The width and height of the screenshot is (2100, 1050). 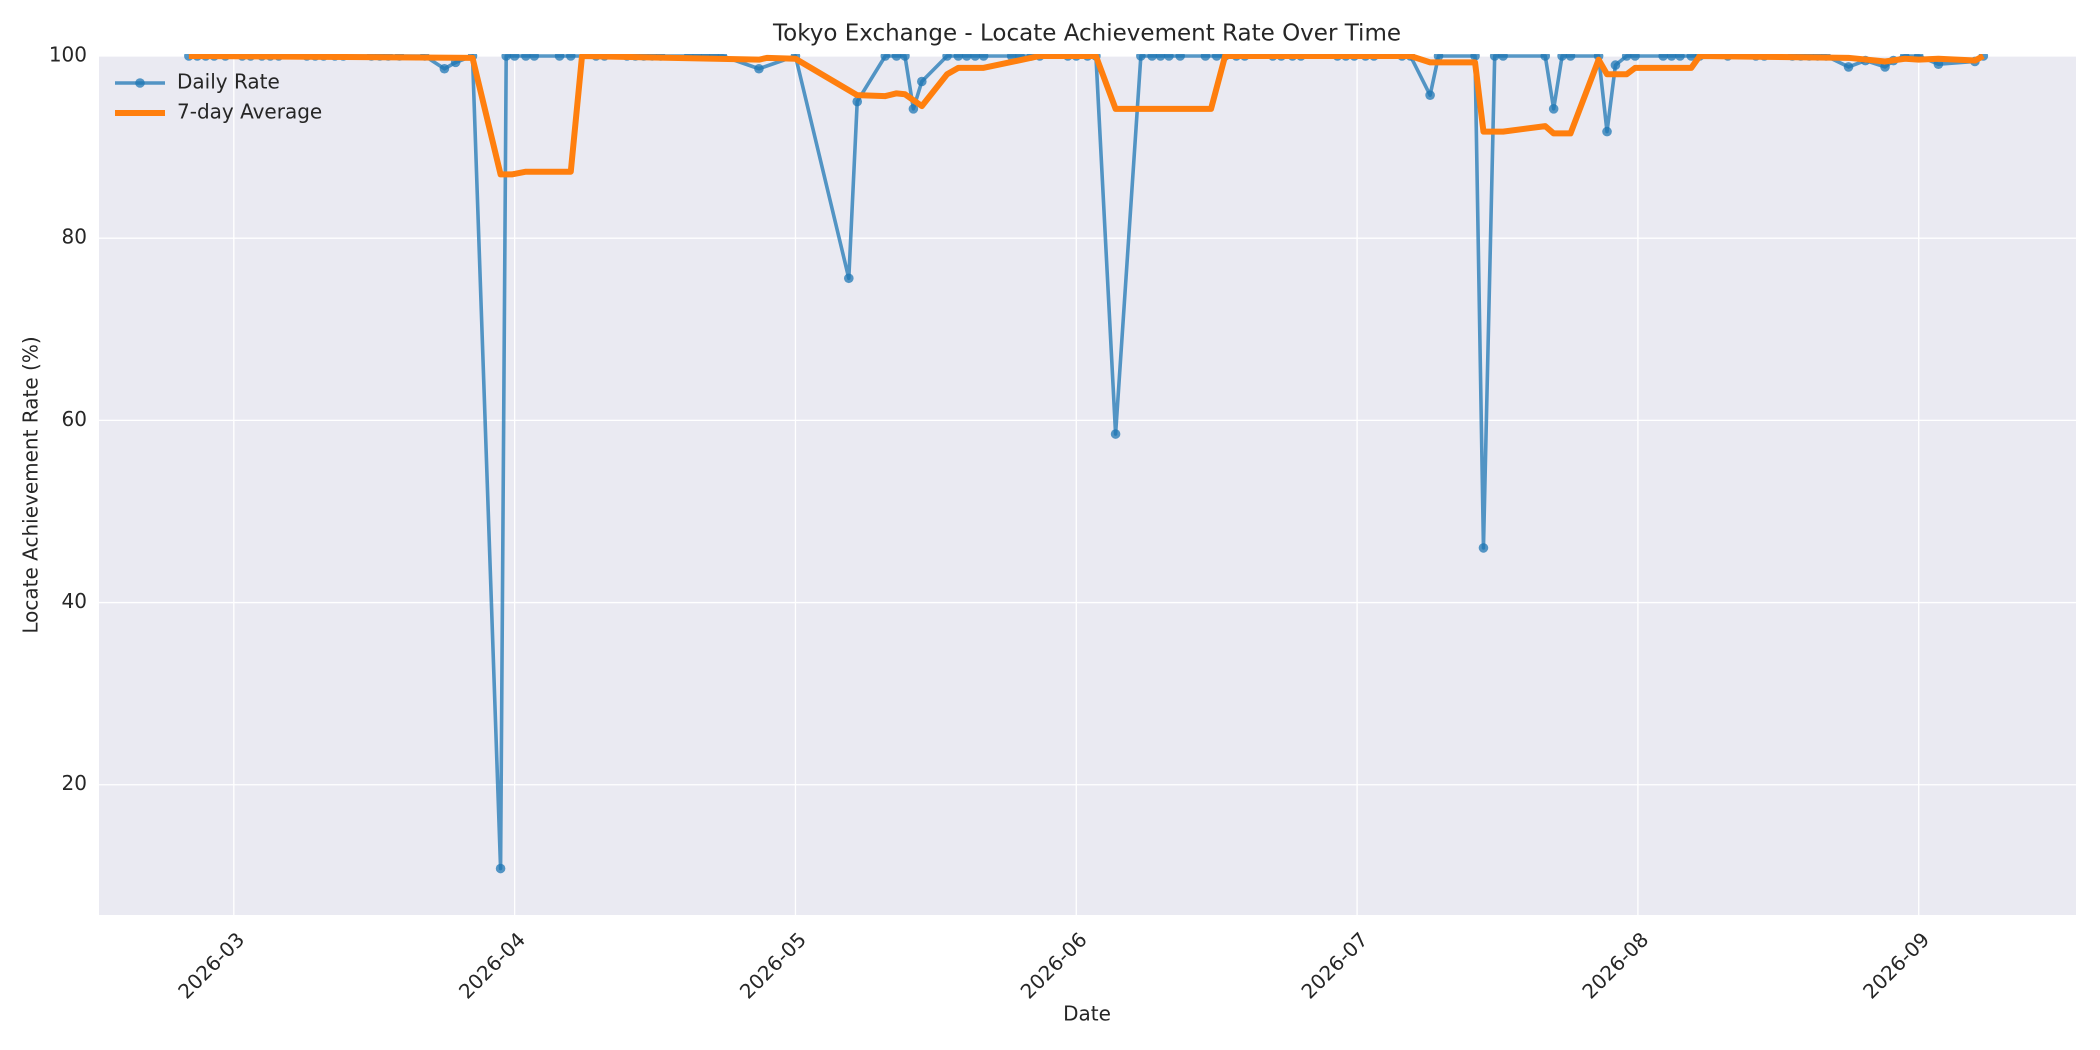 I want to click on y-tick-label: 40, so click(x=74, y=601).